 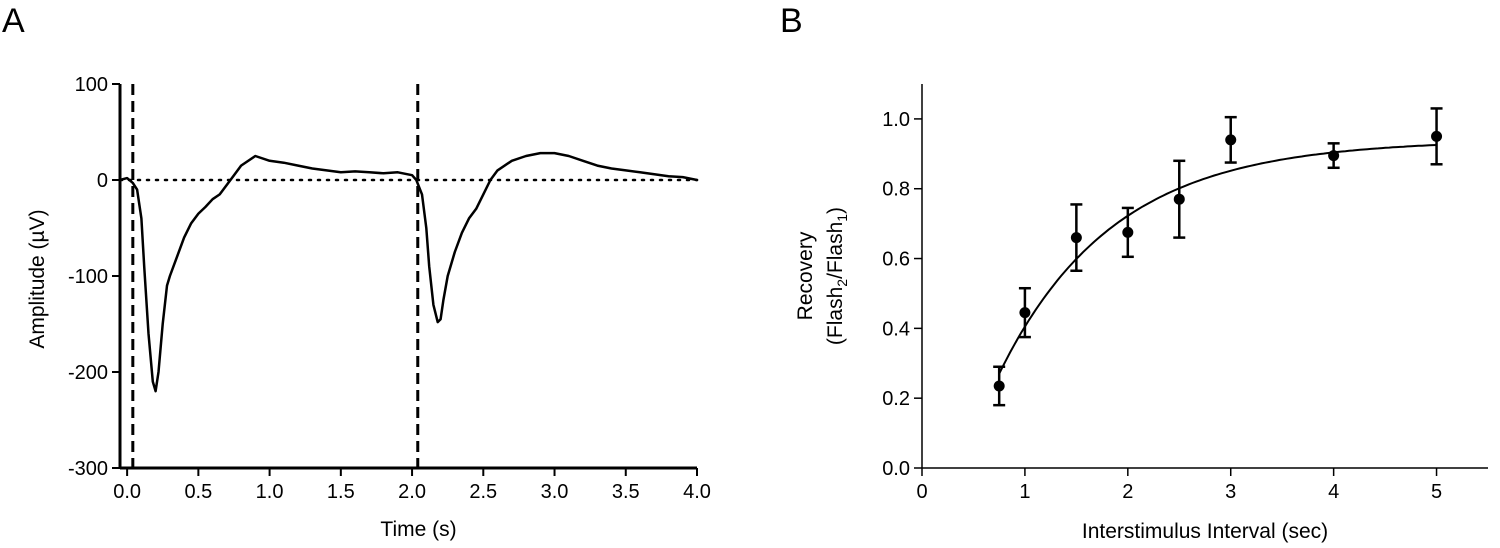 I want to click on x-tick-label: 4.0, so click(x=697, y=492).